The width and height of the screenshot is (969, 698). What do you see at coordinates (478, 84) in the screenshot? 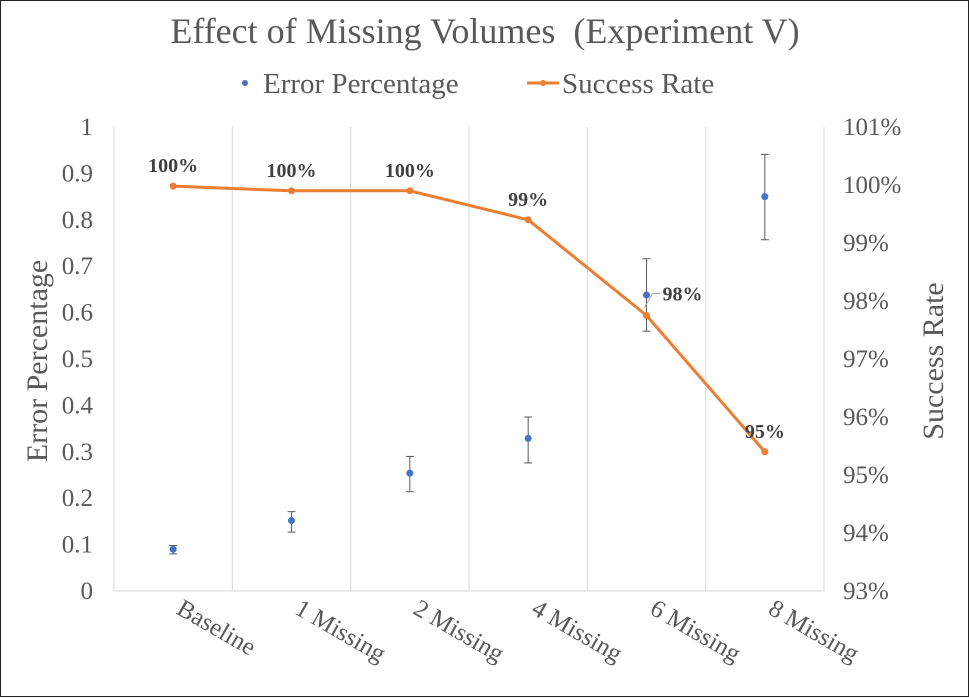
I see `legend: Error Percentage Success Rate` at bounding box center [478, 84].